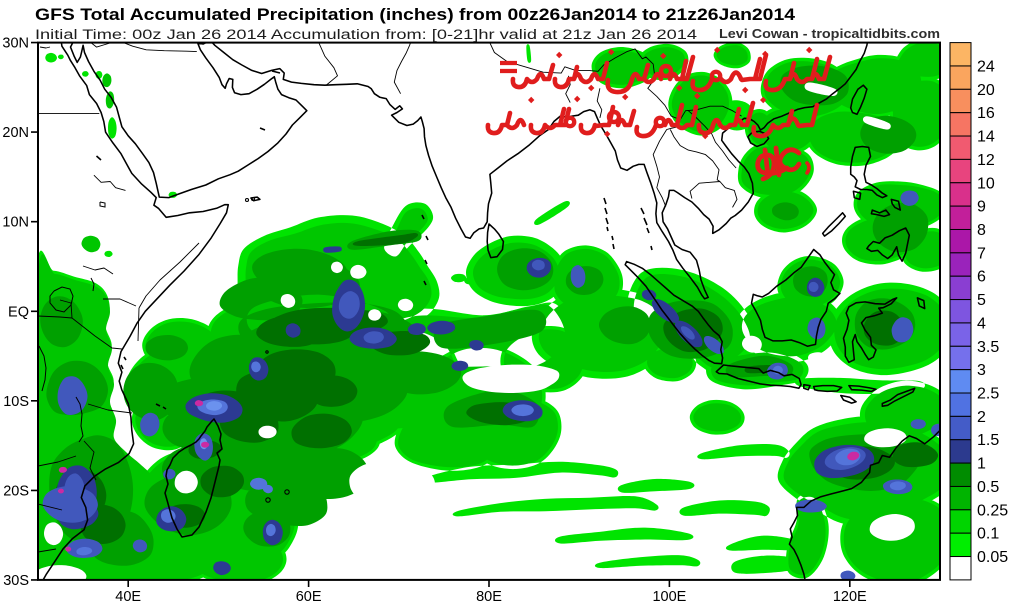  Describe the element at coordinates (986, 160) in the screenshot. I see `svg-text: 12` at that location.